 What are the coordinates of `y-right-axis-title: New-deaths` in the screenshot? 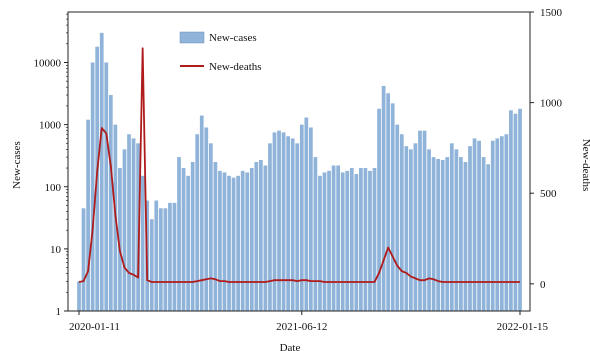 It's located at (585, 165).